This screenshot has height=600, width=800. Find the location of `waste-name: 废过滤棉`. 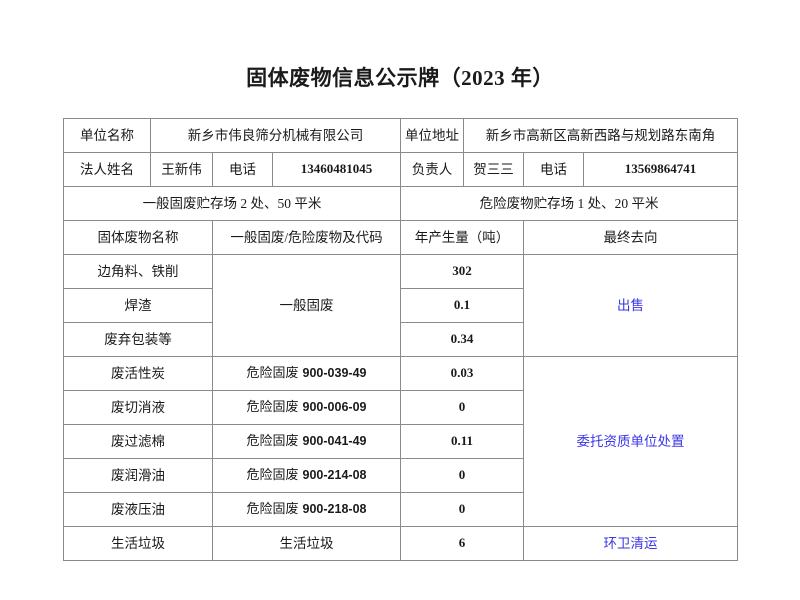

waste-name: 废过滤棉 is located at coordinates (138, 441).